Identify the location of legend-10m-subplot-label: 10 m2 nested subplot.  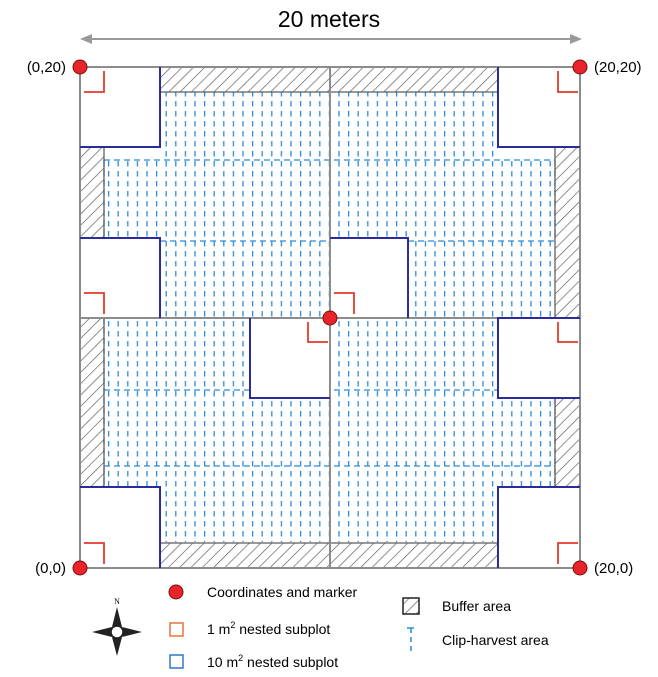
(272, 661).